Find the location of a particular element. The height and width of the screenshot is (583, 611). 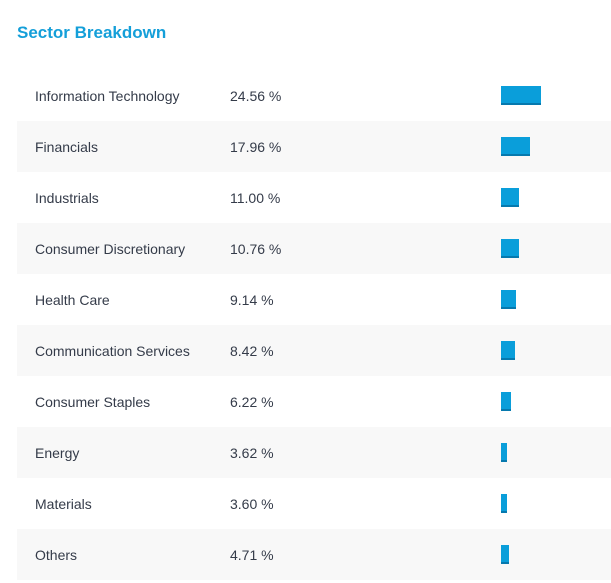

table-row: Energy 3.62 % is located at coordinates (314, 452).